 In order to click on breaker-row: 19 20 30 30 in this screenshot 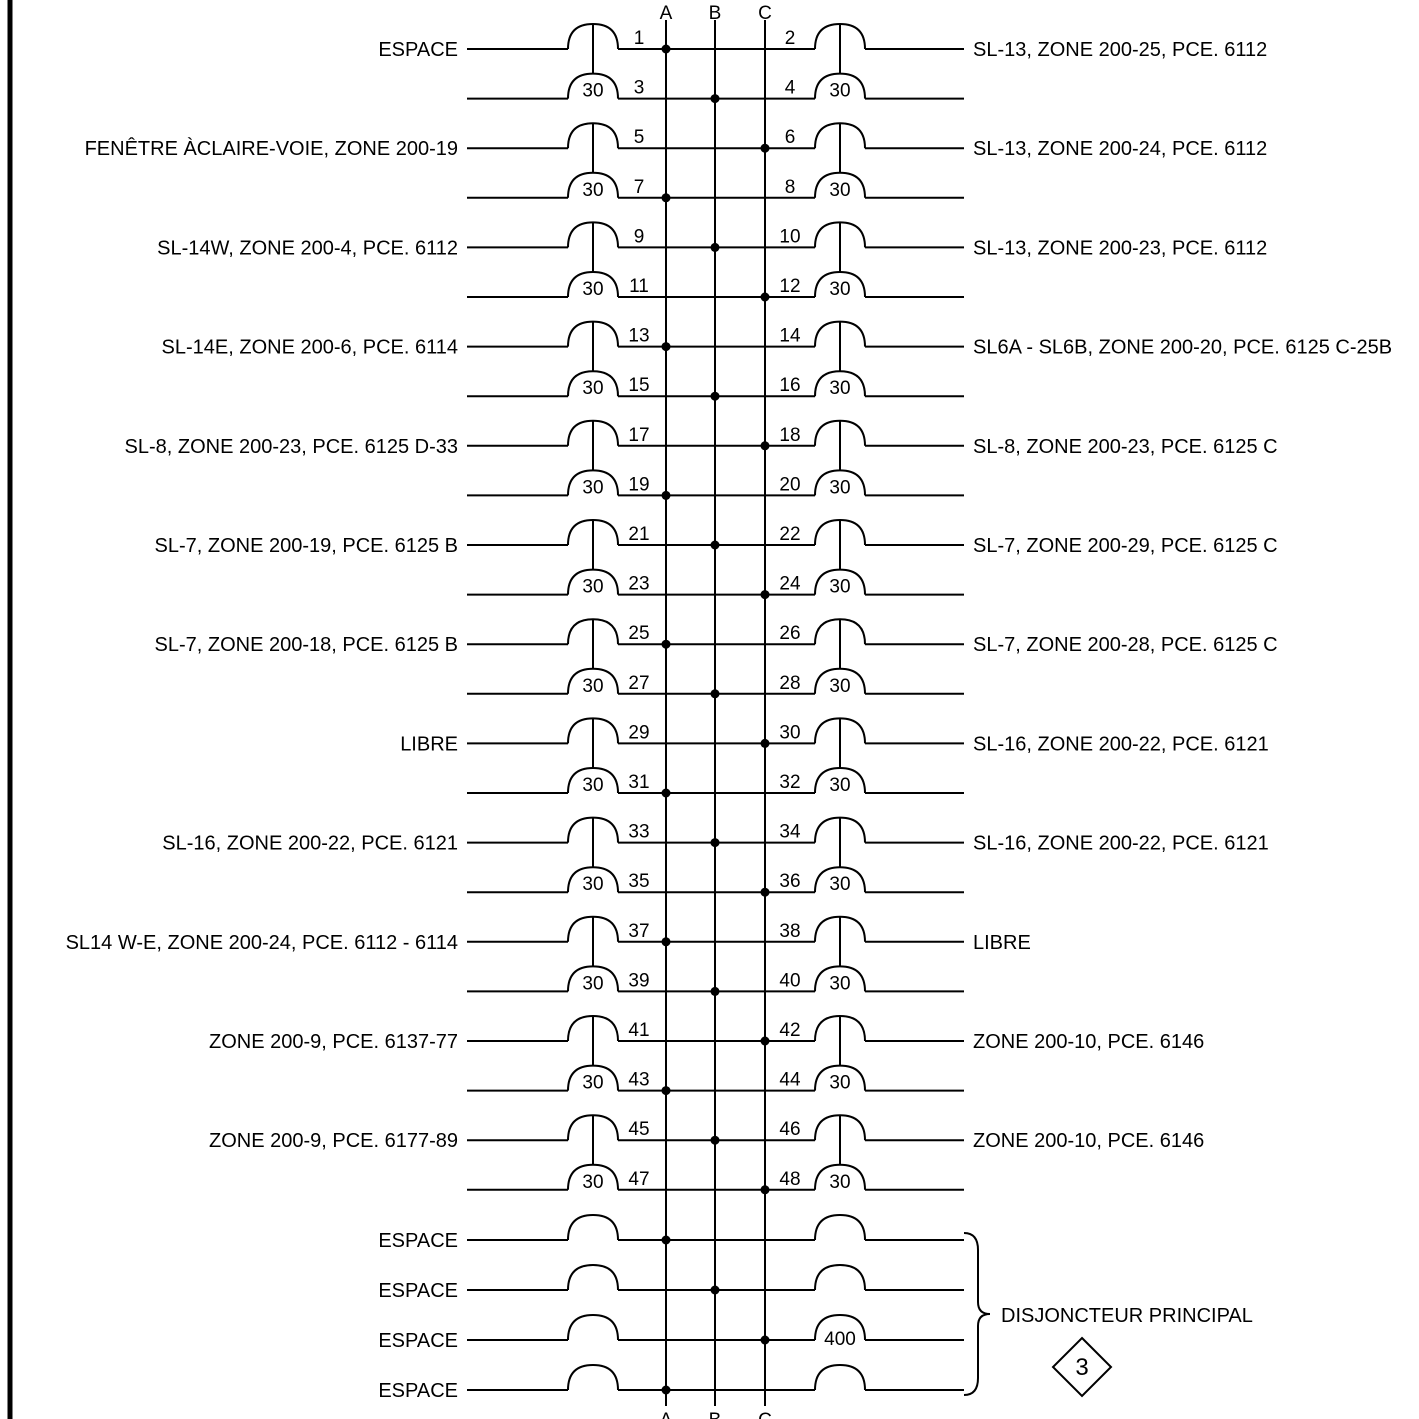, I will do `click(715, 484)`.